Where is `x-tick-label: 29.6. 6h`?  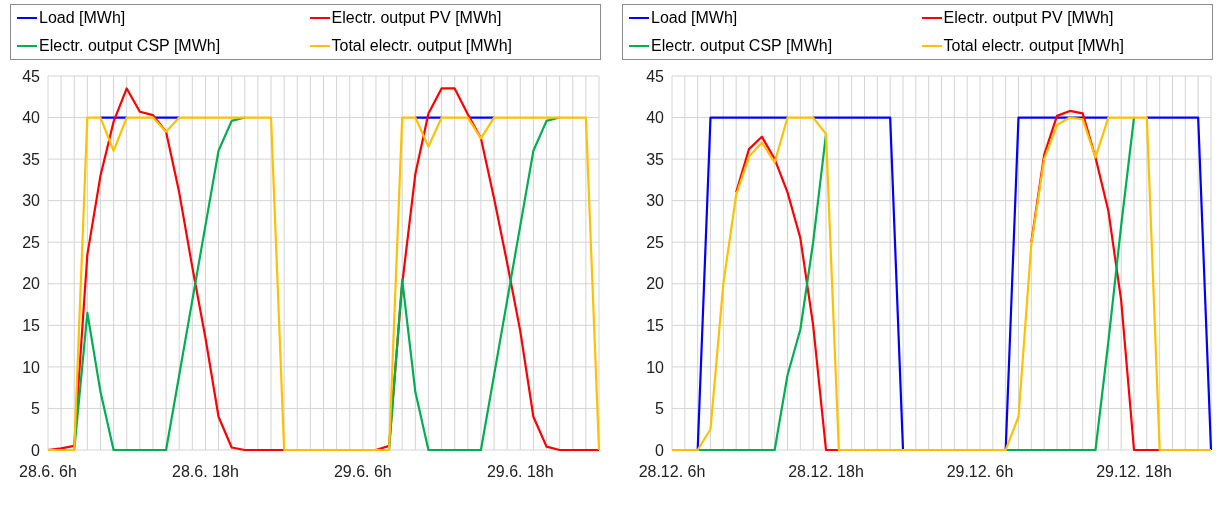
x-tick-label: 29.6. 6h is located at coordinates (362, 472).